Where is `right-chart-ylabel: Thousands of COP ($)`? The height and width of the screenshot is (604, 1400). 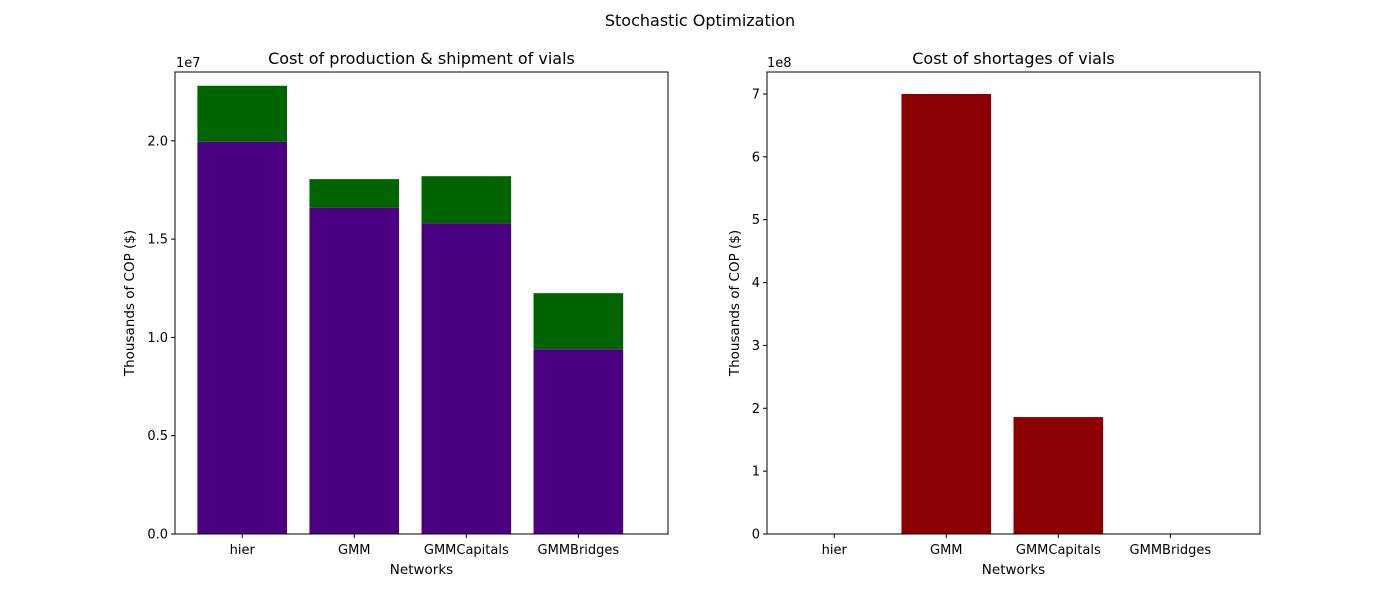 right-chart-ylabel: Thousands of COP ($) is located at coordinates (735, 303).